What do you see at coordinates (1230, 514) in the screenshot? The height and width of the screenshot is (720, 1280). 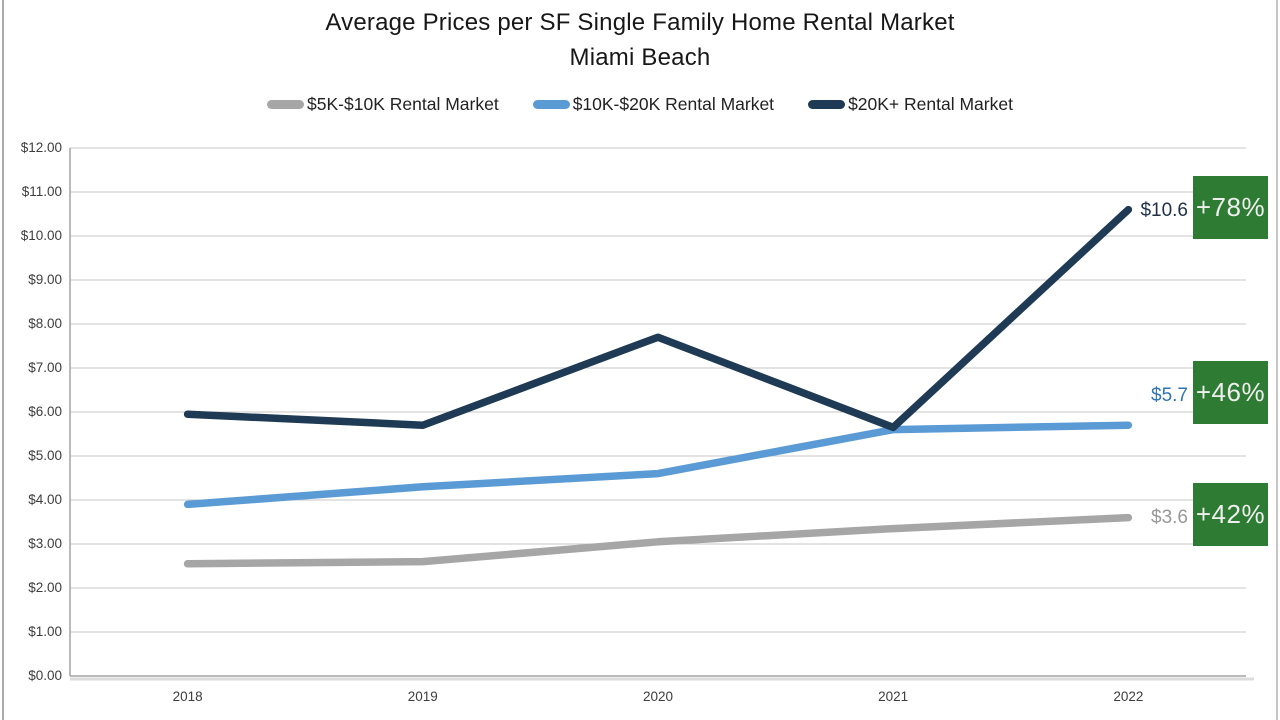 I see `pct-change-badge-5k-10k: +42%` at bounding box center [1230, 514].